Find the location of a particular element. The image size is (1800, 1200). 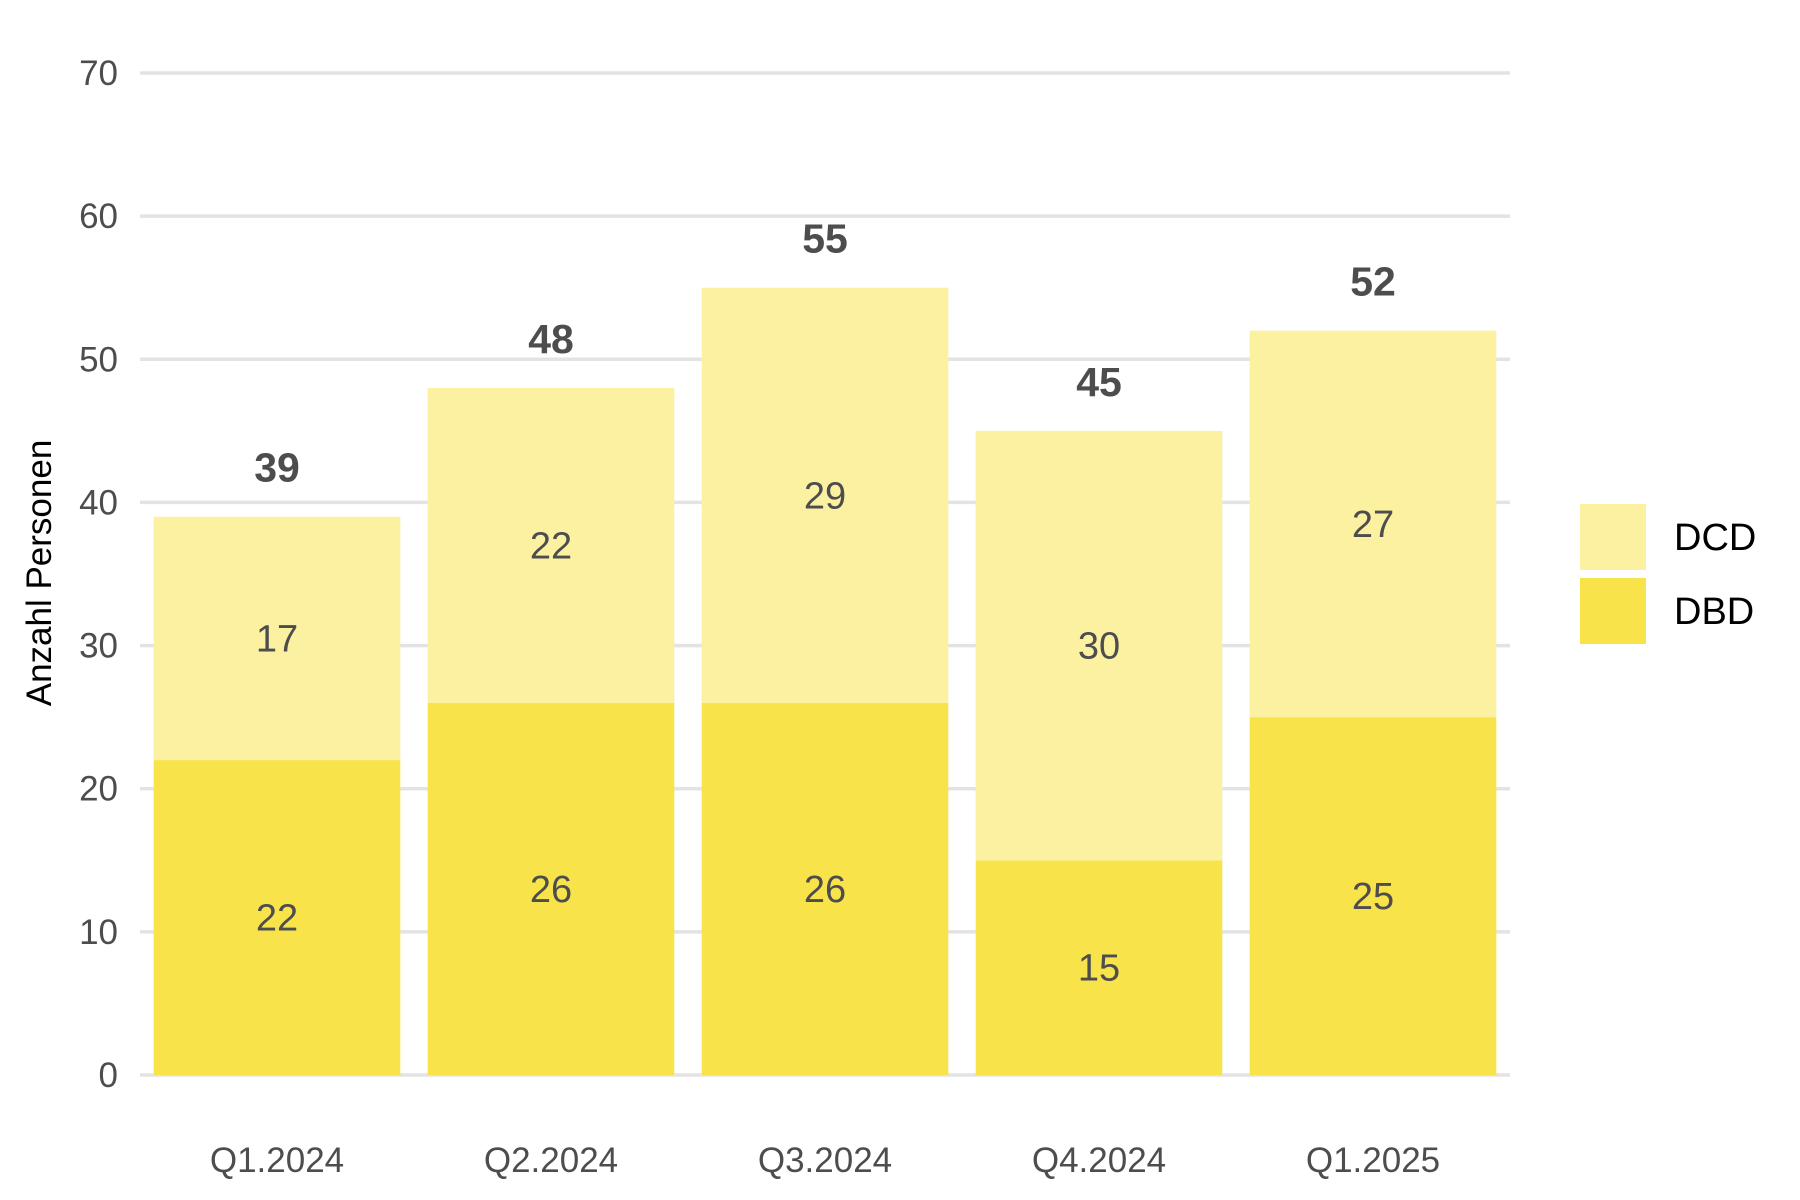

x-tick-label: Q3.2024 is located at coordinates (825, 1160).